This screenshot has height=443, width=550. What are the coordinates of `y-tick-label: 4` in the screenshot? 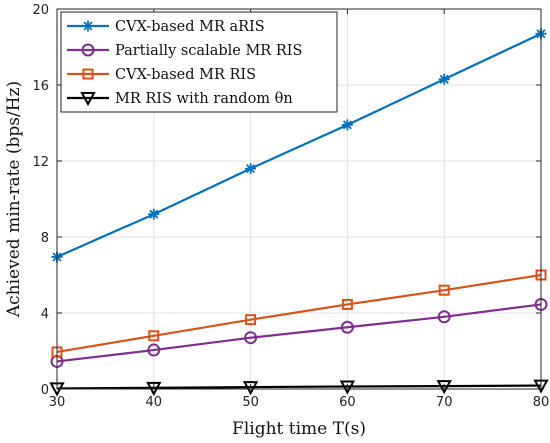 It's located at (45, 314).